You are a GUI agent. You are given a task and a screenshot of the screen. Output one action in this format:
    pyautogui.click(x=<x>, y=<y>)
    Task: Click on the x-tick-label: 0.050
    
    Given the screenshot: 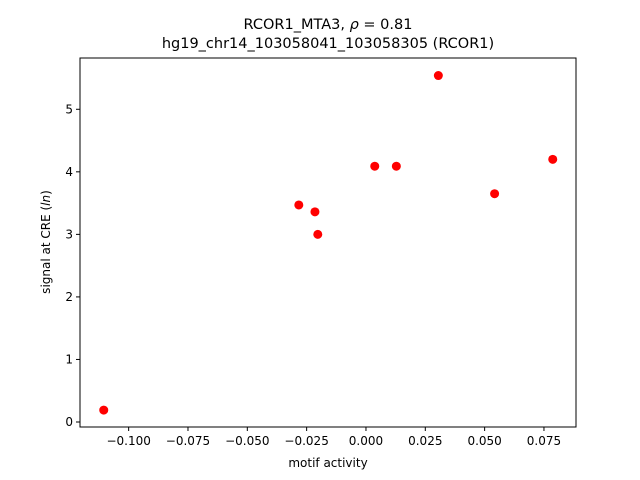 What is the action you would take?
    pyautogui.click(x=484, y=441)
    